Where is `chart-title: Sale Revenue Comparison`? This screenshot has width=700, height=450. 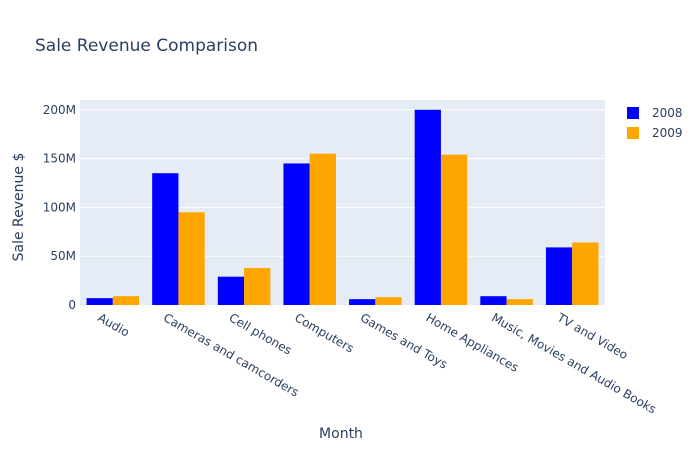
chart-title: Sale Revenue Comparison is located at coordinates (146, 46).